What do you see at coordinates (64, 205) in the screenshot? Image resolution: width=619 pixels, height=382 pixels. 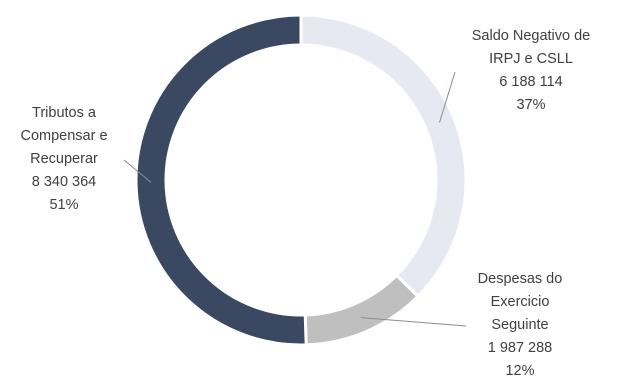 I see `callout-percent: 51%` at bounding box center [64, 205].